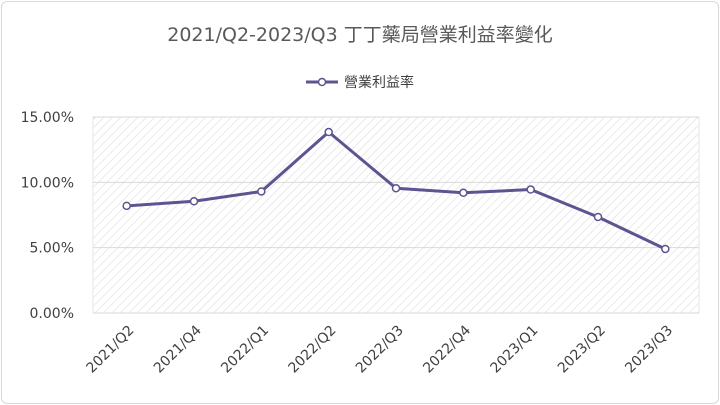 The width and height of the screenshot is (720, 405). What do you see at coordinates (52, 314) in the screenshot?
I see `y-tick-label: 0.00%` at bounding box center [52, 314].